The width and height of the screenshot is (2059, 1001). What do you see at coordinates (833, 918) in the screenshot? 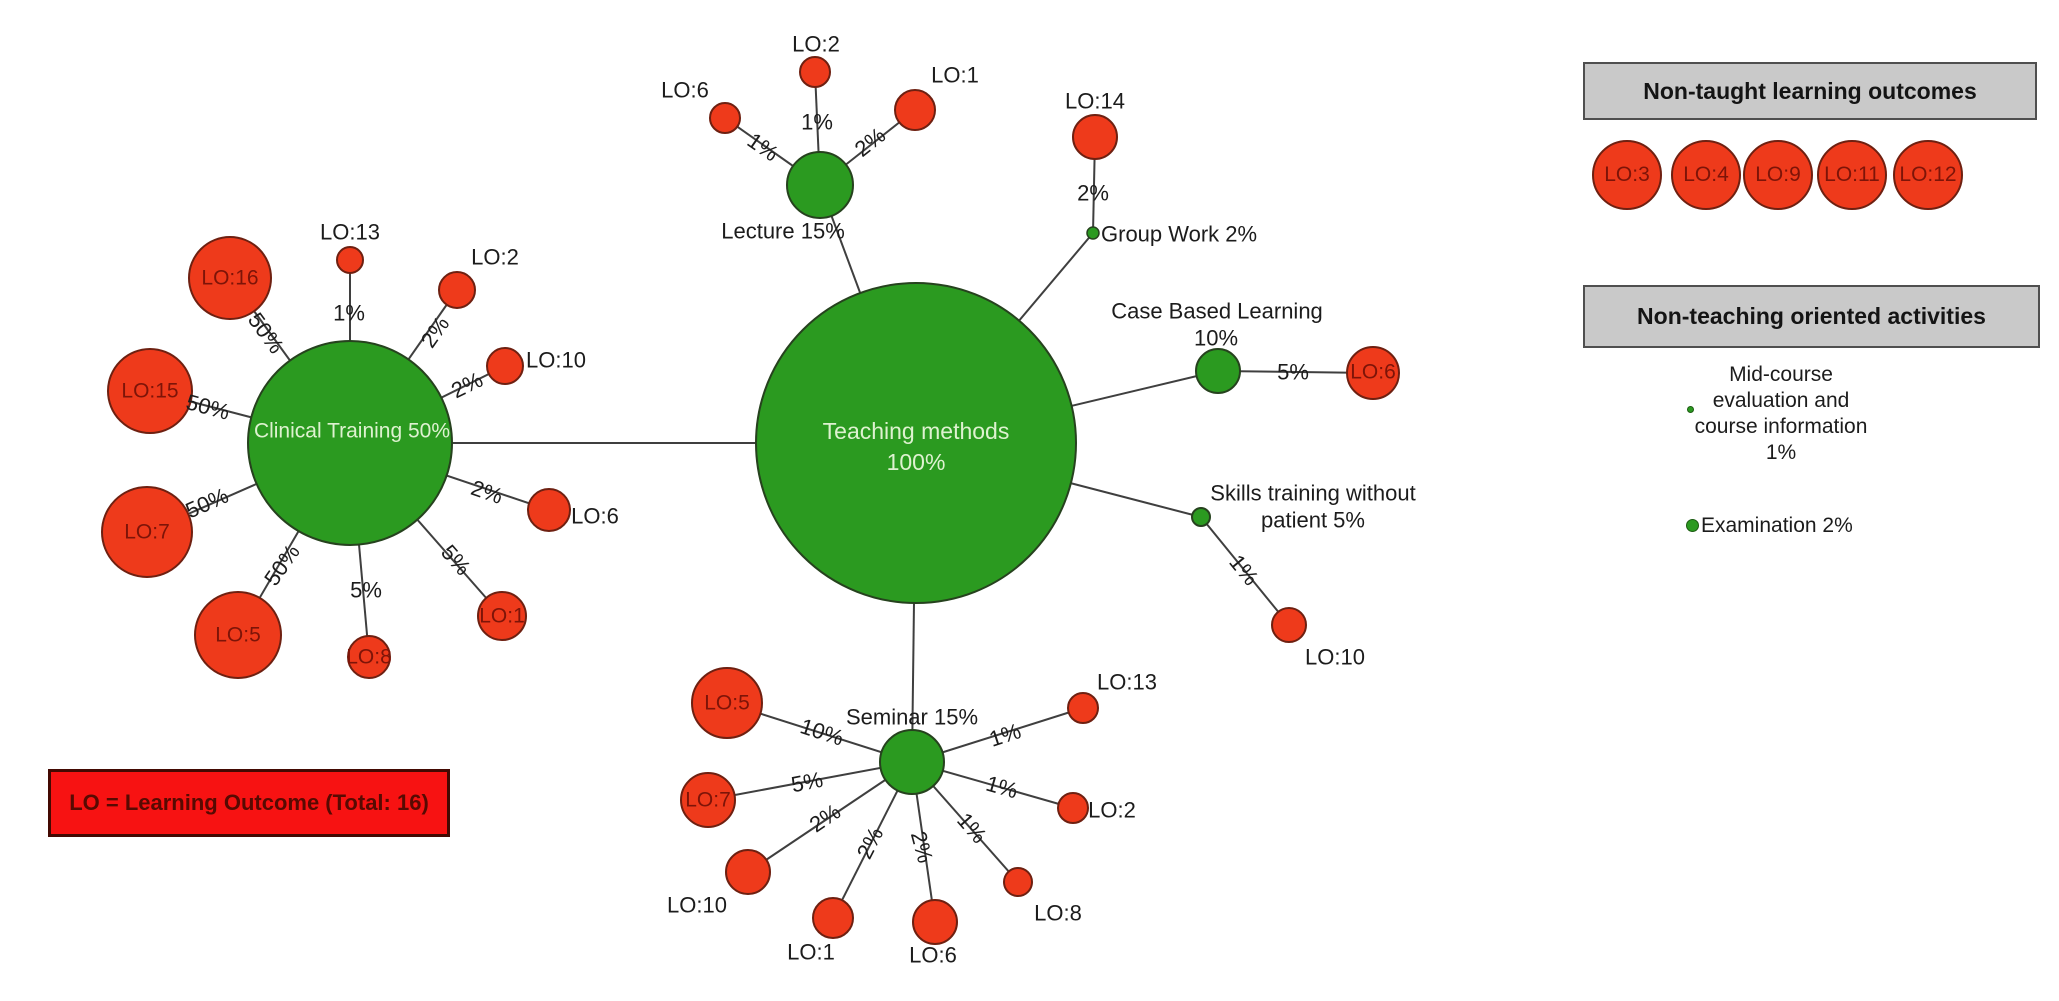
I see `node-seminar-lo1` at bounding box center [833, 918].